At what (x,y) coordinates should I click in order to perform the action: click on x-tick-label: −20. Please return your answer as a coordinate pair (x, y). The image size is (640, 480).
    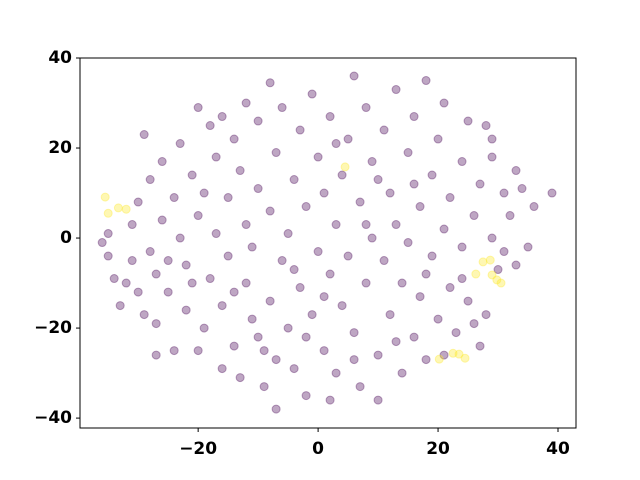
    Looking at the image, I should click on (198, 449).